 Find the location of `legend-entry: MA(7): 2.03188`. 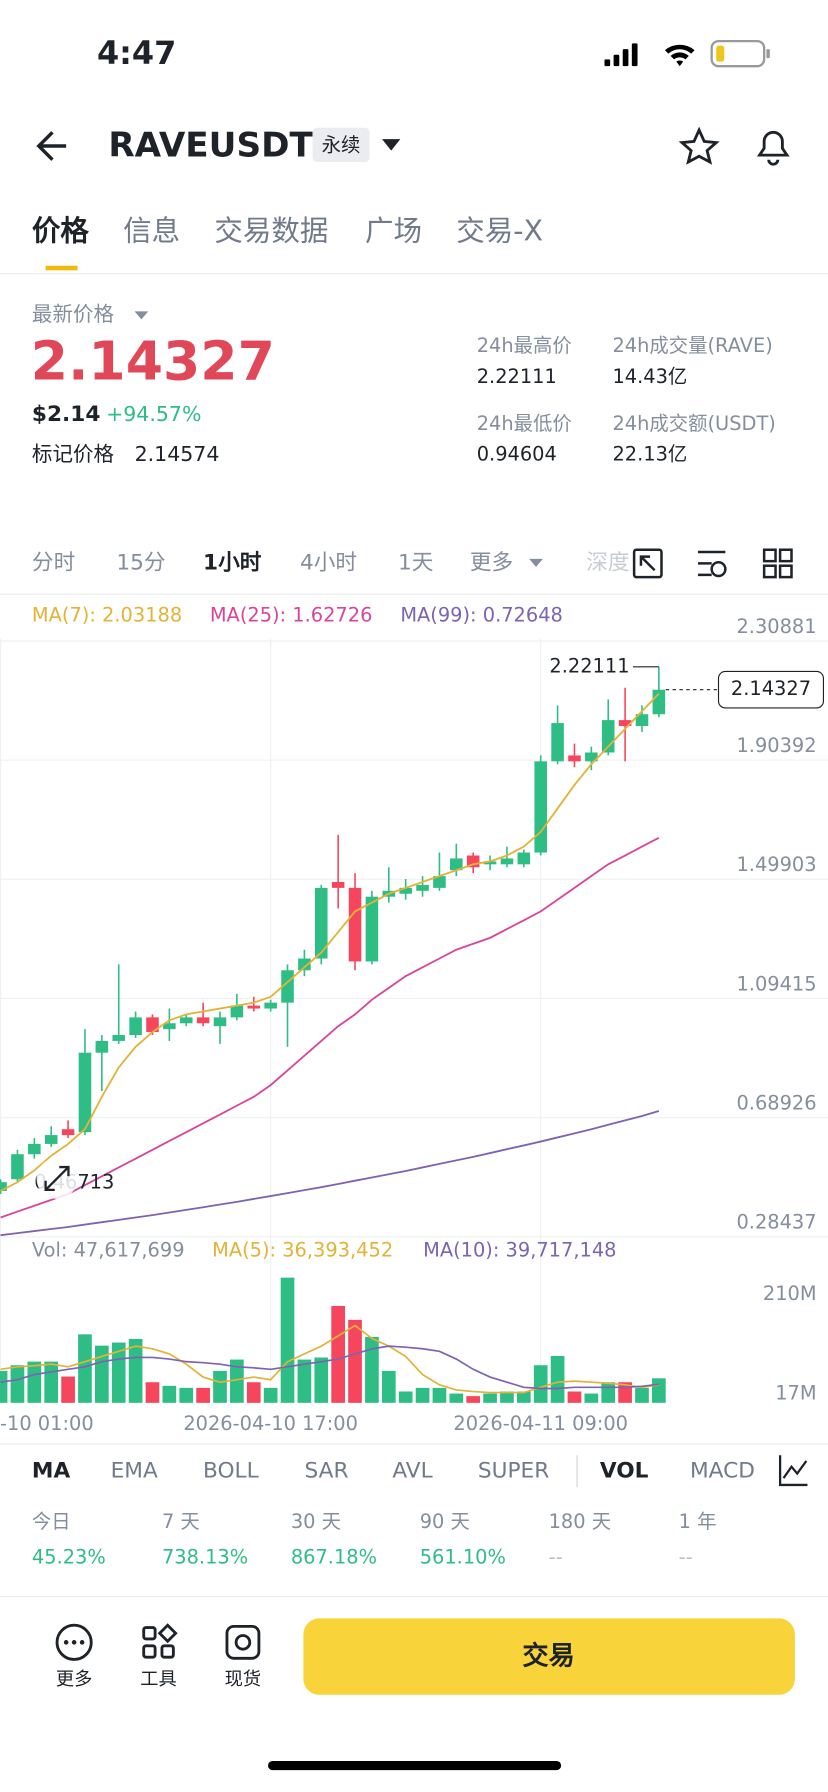

legend-entry: MA(7): 2.03188 is located at coordinates (107, 614).